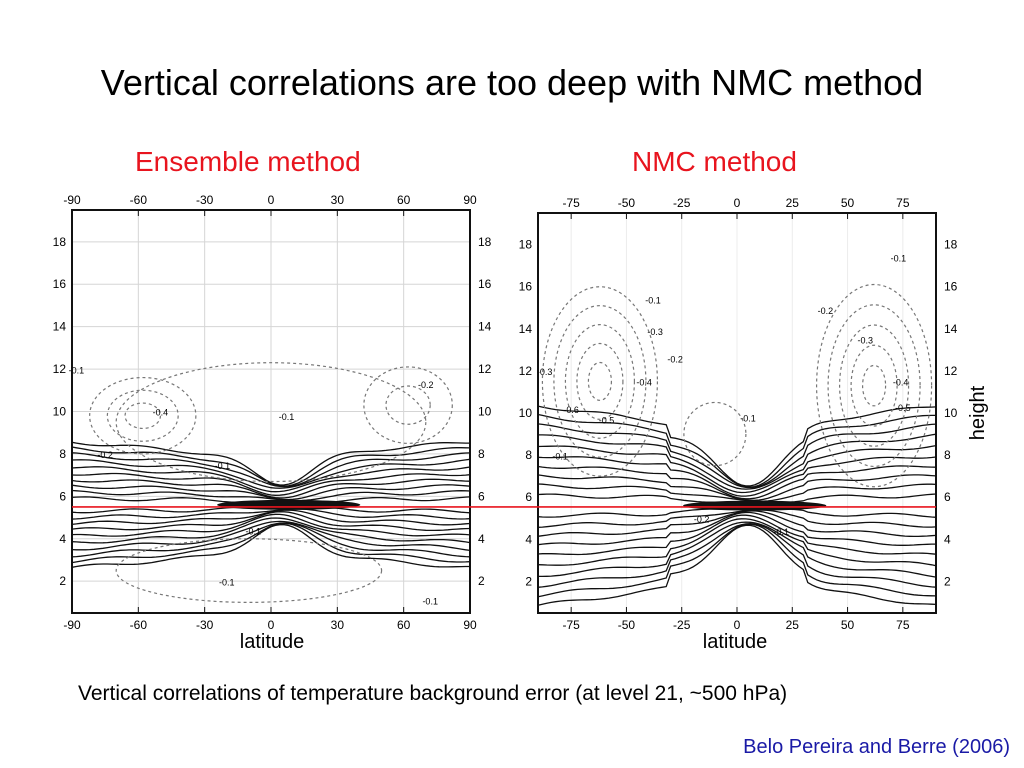 The image size is (1024, 768). Describe the element at coordinates (404, 625) in the screenshot. I see `x-tick-label-bottom: 60` at that location.